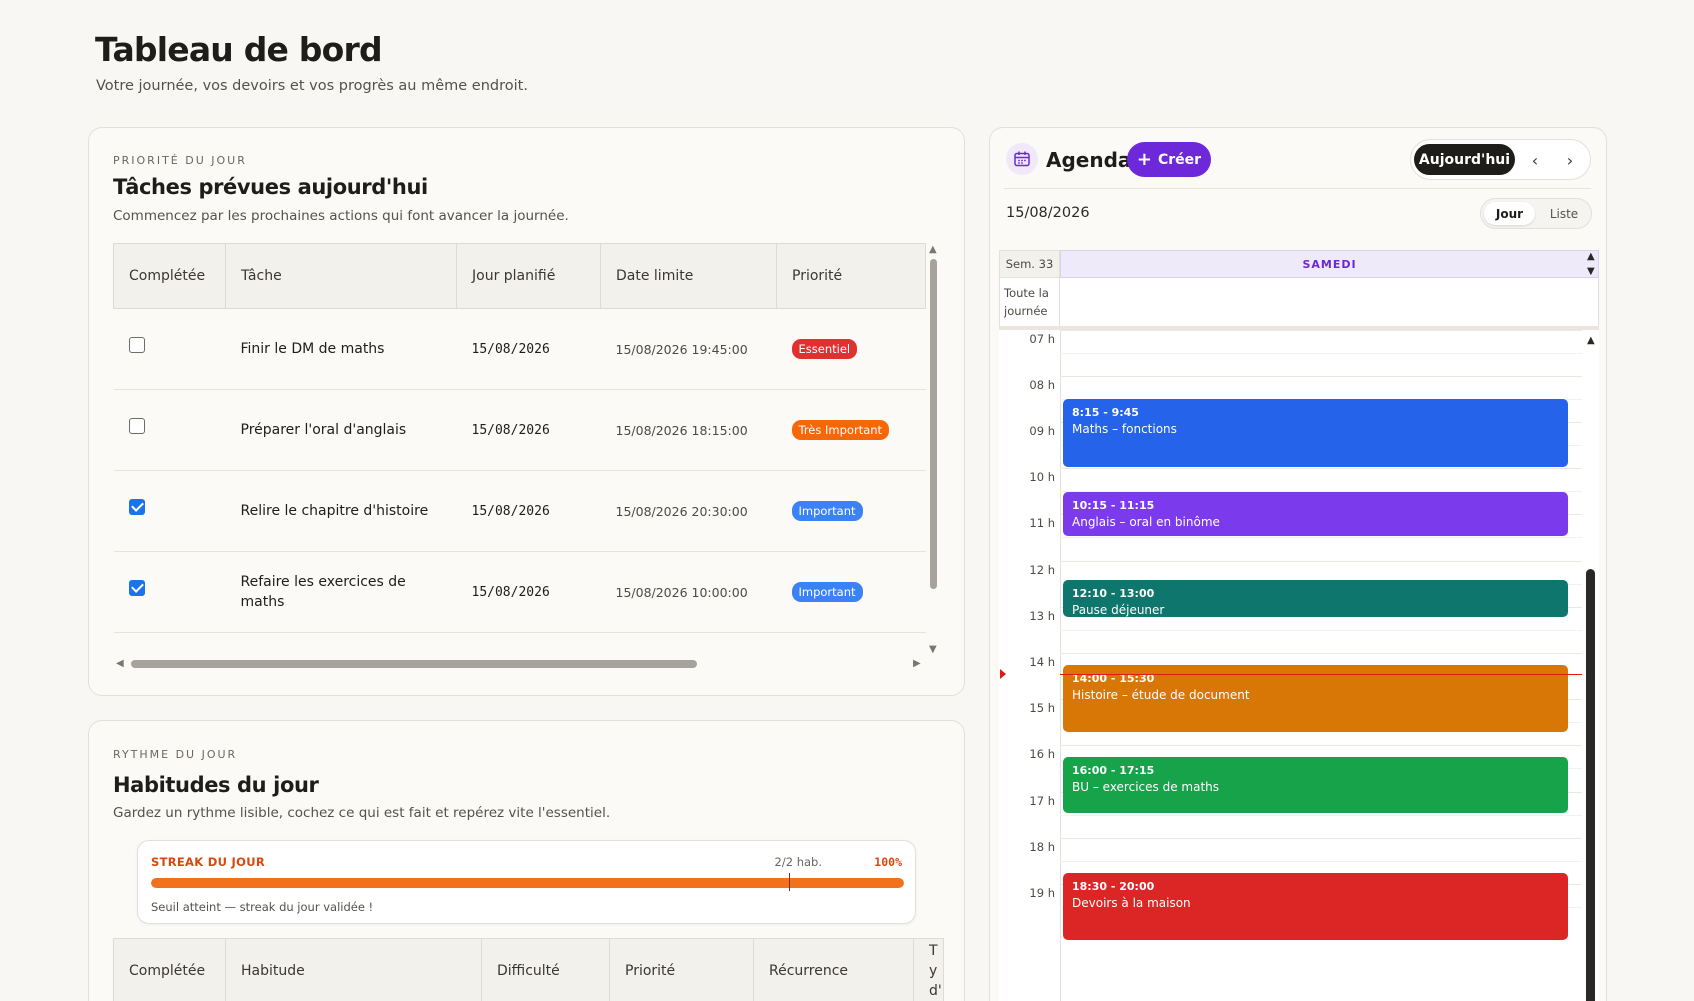 Image resolution: width=1694 pixels, height=1001 pixels. Describe the element at coordinates (1042, 892) in the screenshot. I see `hour-label: 19 h` at that location.